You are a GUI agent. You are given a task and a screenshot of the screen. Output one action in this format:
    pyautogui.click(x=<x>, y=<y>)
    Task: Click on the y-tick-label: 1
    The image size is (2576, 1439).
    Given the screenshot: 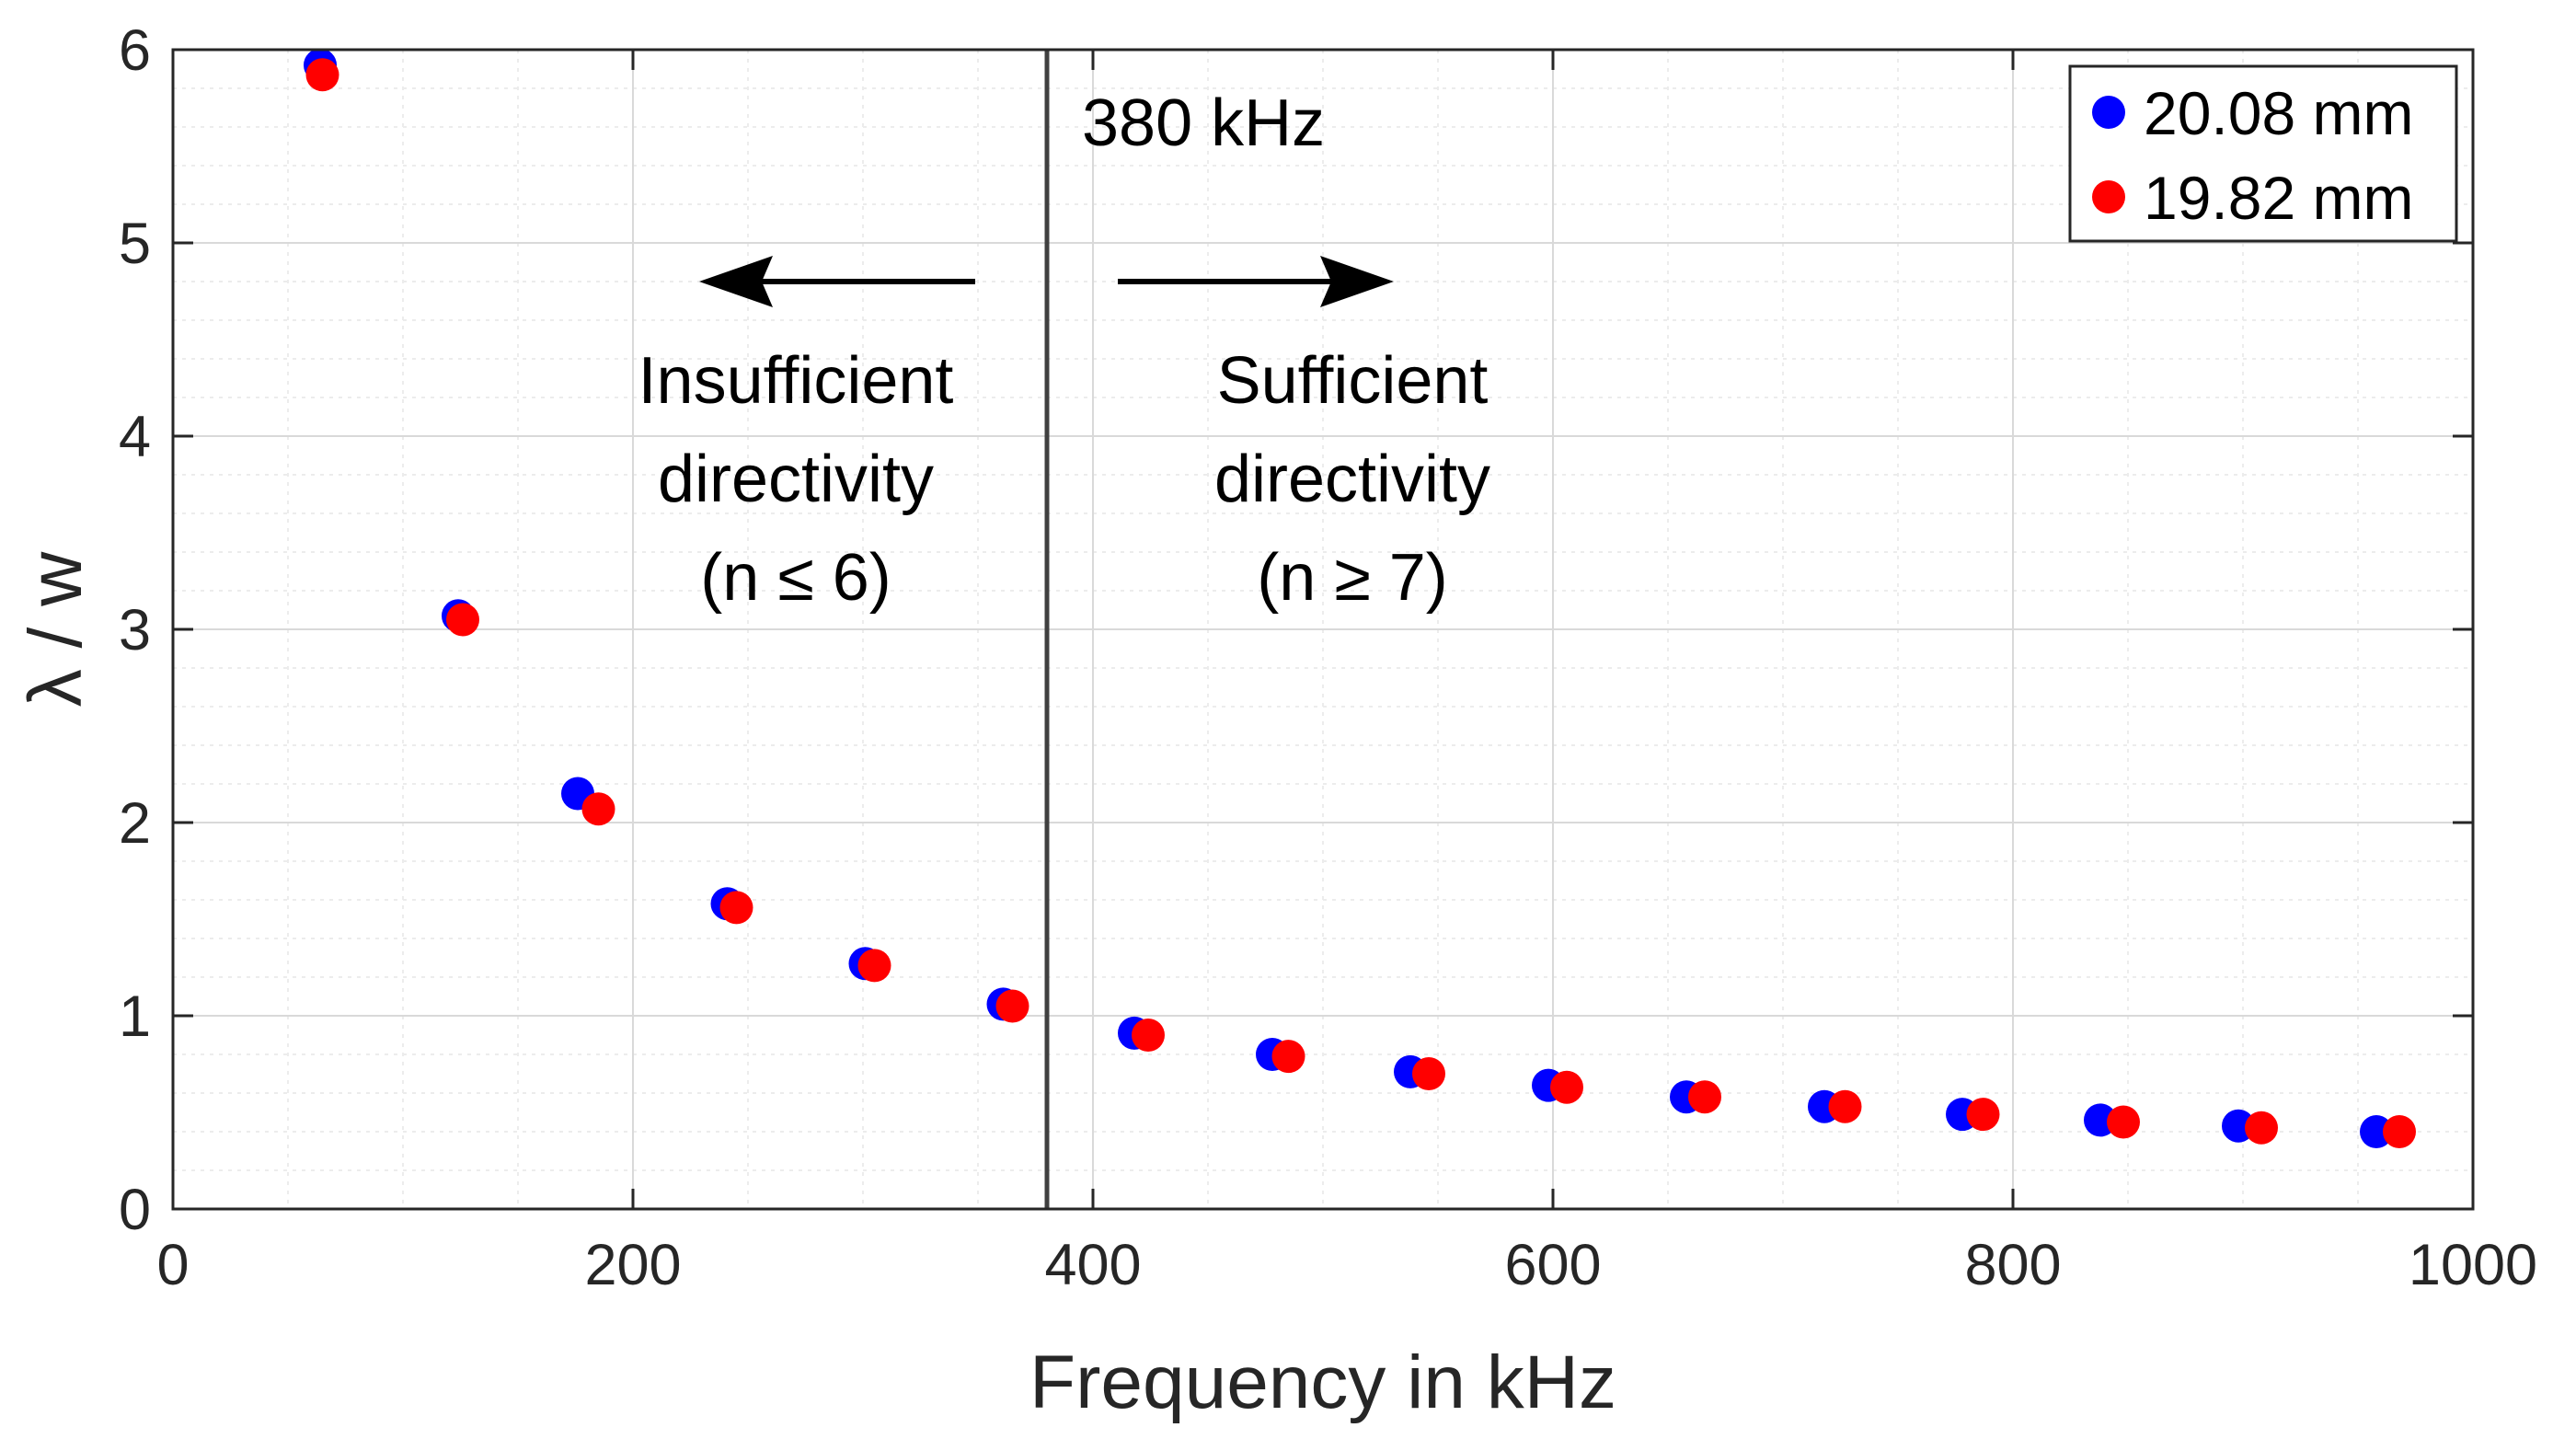 What is the action you would take?
    pyautogui.click(x=135, y=1017)
    